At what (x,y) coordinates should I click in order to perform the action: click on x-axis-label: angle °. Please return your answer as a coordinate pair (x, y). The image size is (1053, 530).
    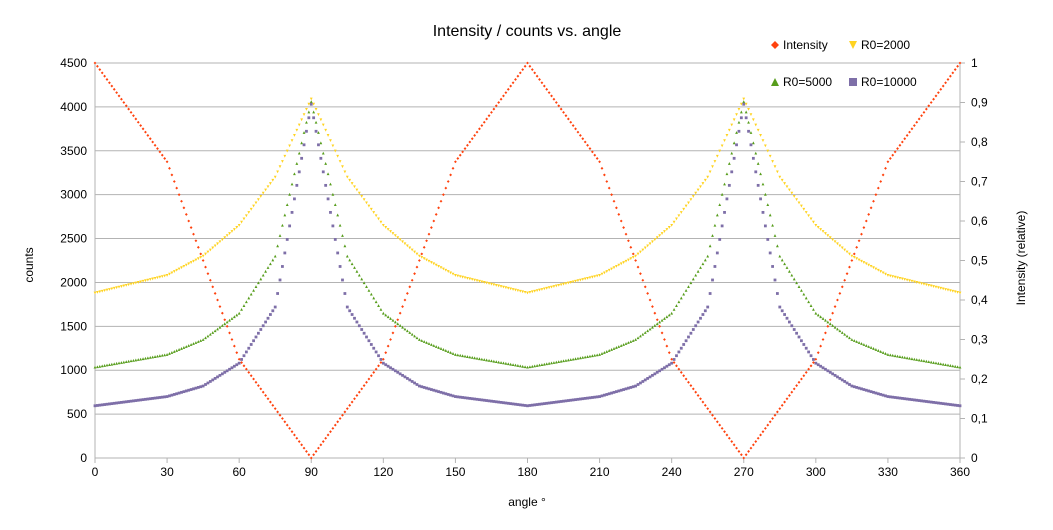
    Looking at the image, I should click on (527, 502).